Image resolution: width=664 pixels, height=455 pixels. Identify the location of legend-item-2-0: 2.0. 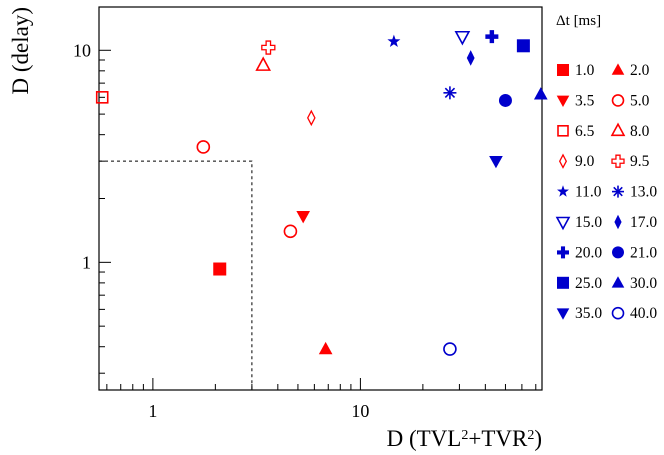
(630, 70).